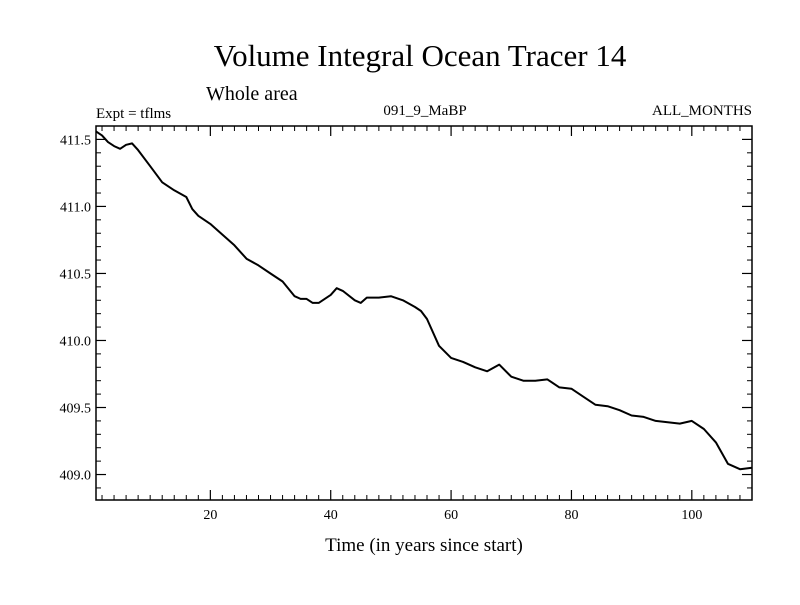 This screenshot has width=800, height=605. Describe the element at coordinates (451, 515) in the screenshot. I see `x-tick-label: 60` at that location.